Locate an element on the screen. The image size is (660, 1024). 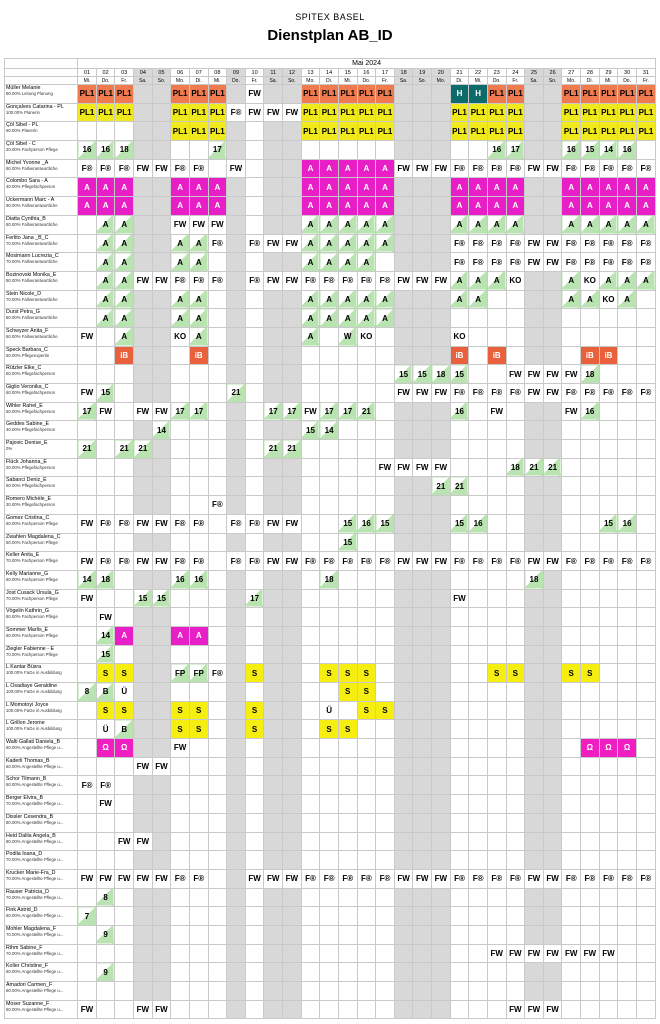
shift-cell: B is located at coordinates (105, 692).